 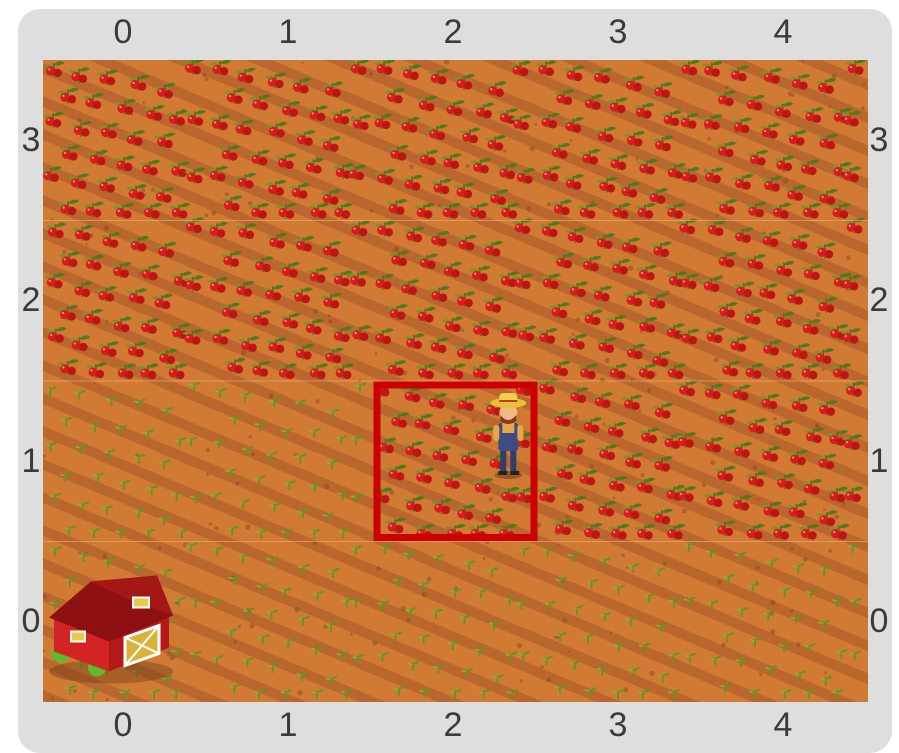 What do you see at coordinates (508, 436) in the screenshot?
I see `farmer-icon` at bounding box center [508, 436].